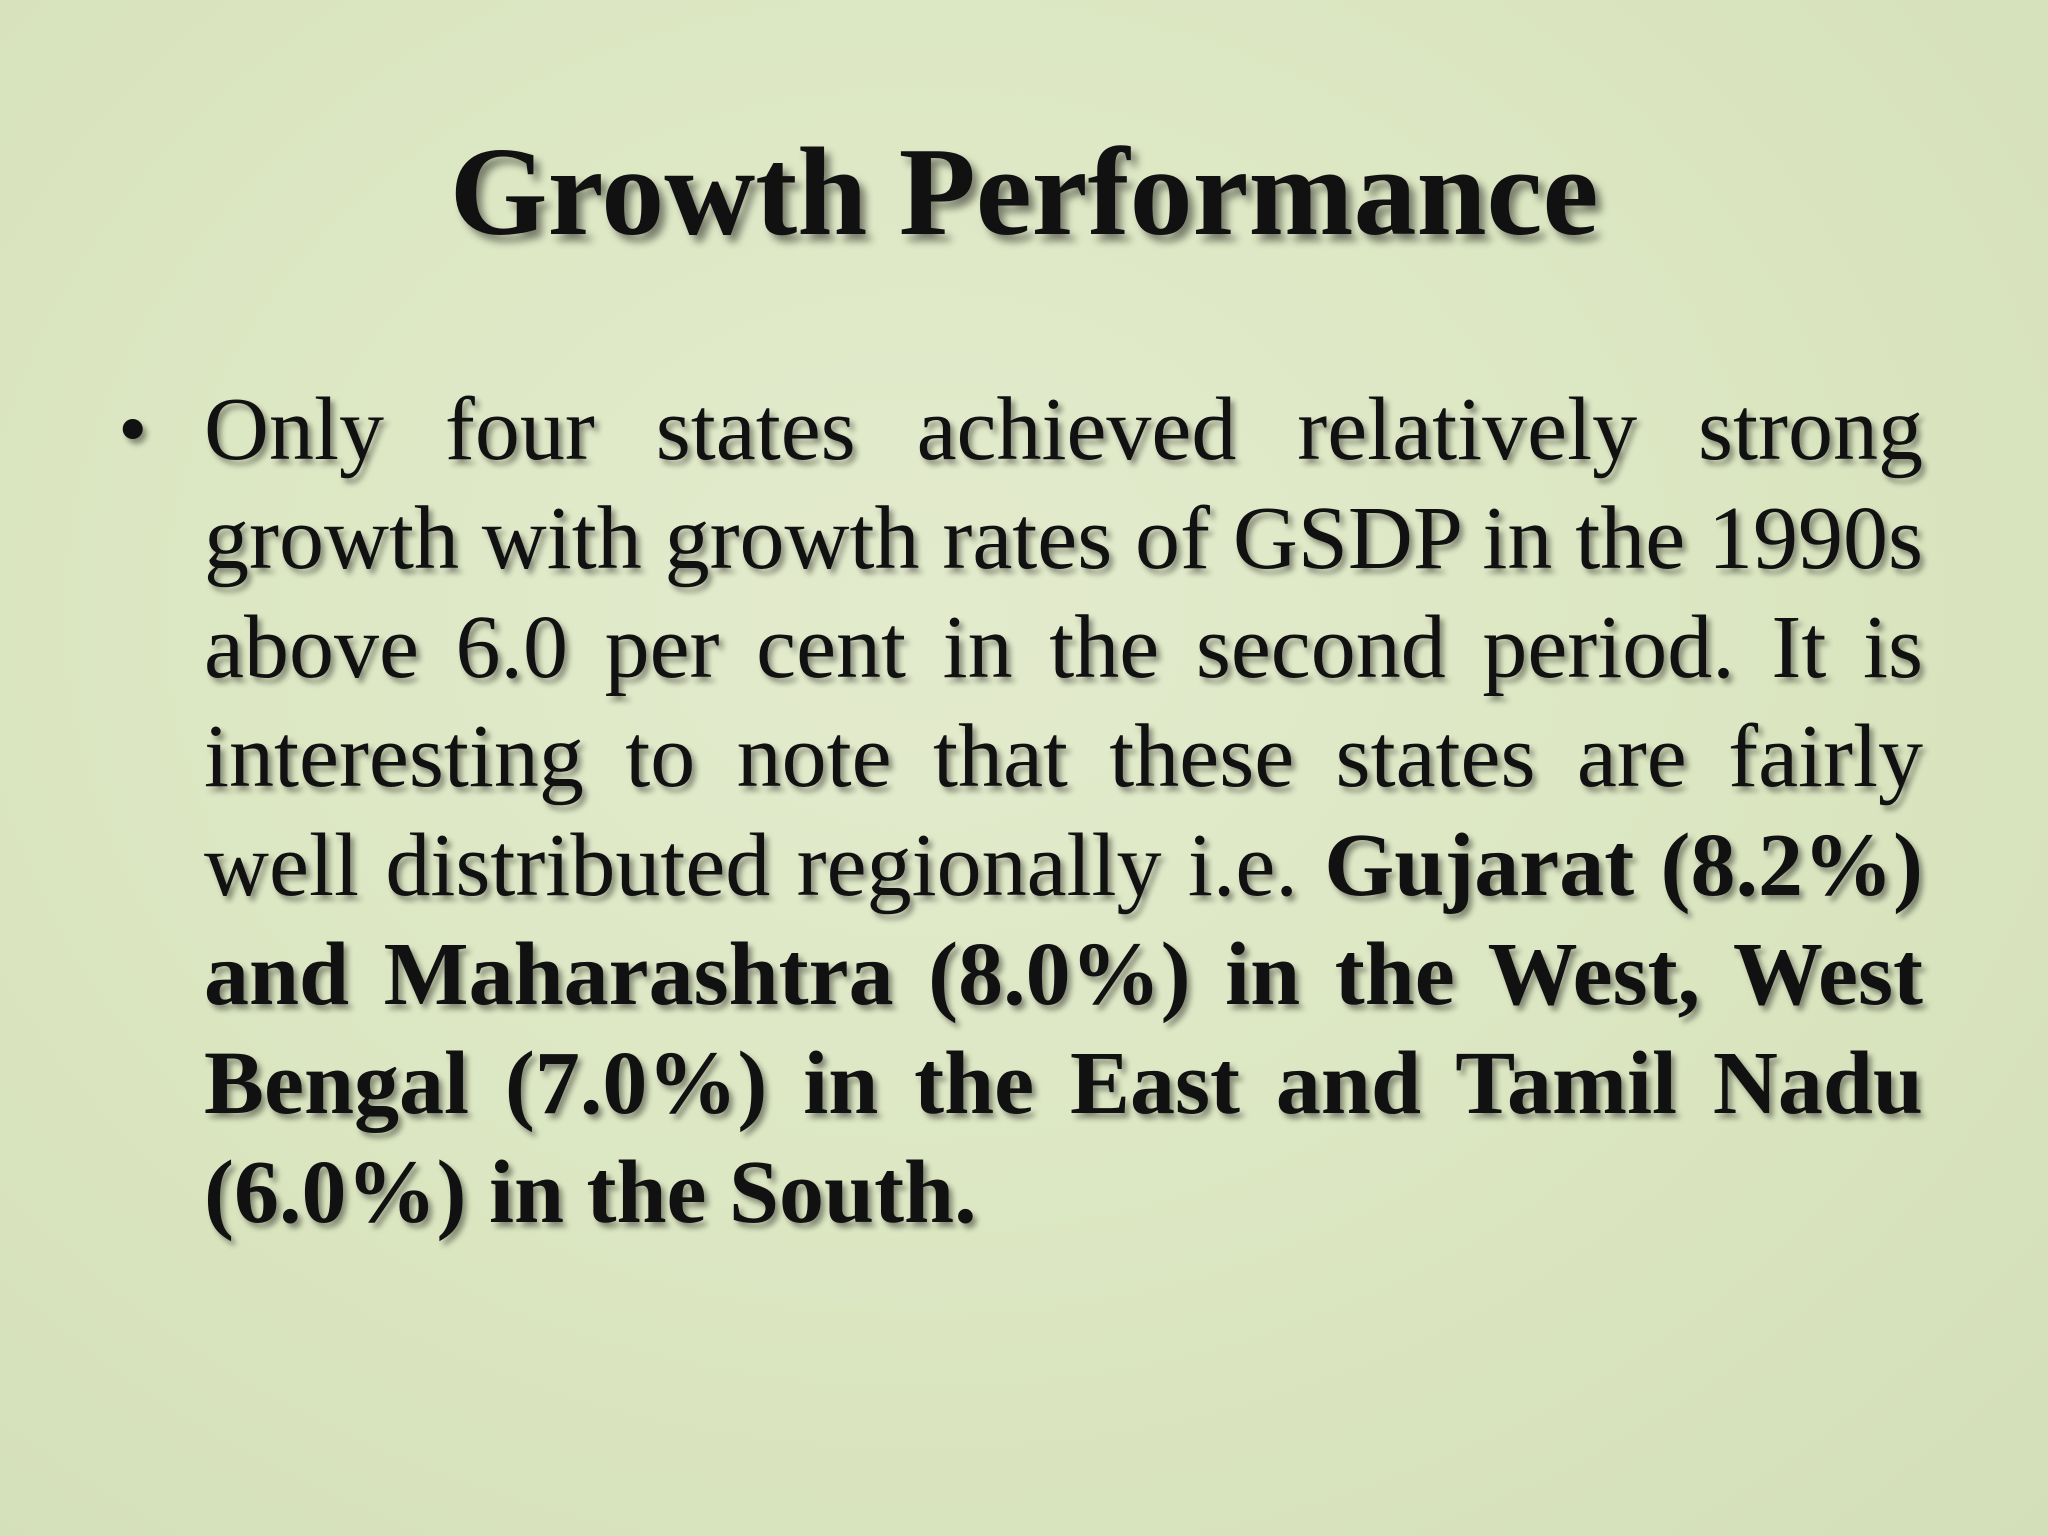 The image size is (2048, 1536). I want to click on slide-title: Growth Performance, so click(1024, 192).